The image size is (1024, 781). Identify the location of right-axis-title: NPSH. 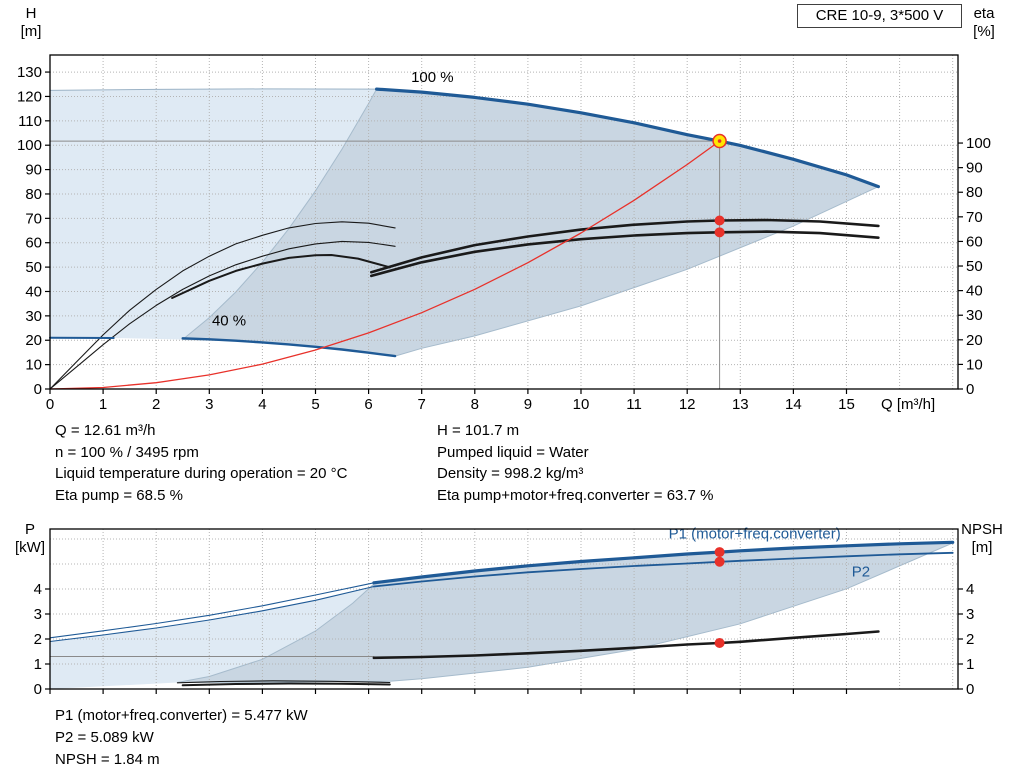
(982, 529).